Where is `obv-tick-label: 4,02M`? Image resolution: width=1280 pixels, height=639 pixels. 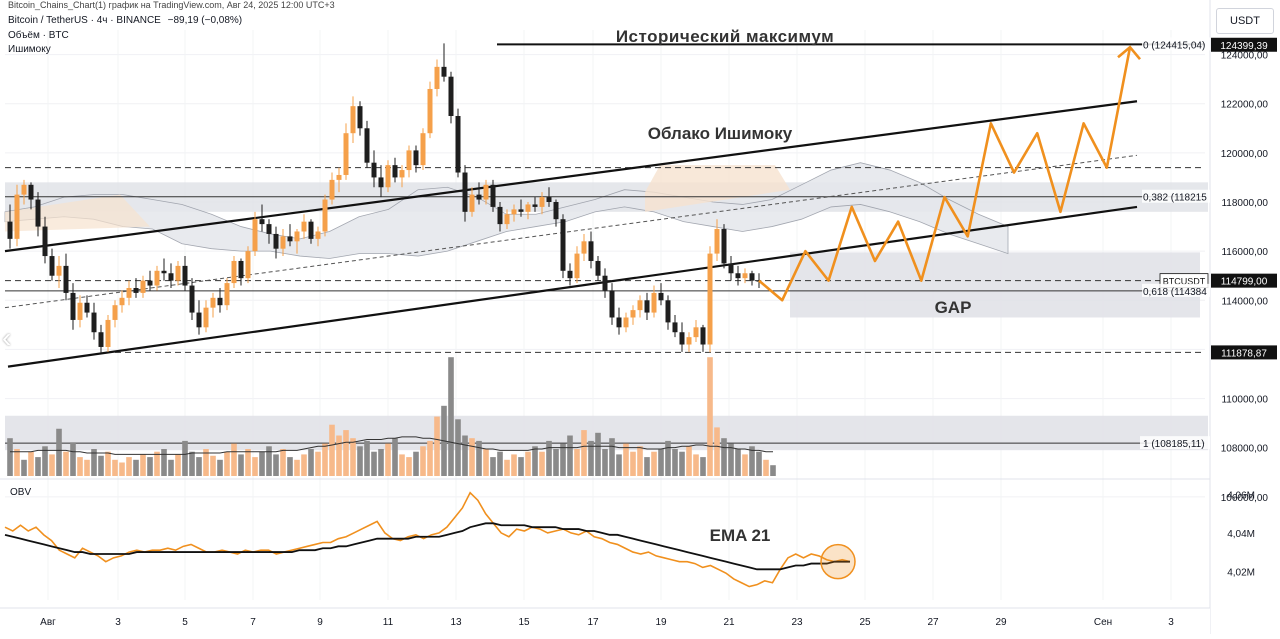
obv-tick-label: 4,02M is located at coordinates (1241, 572).